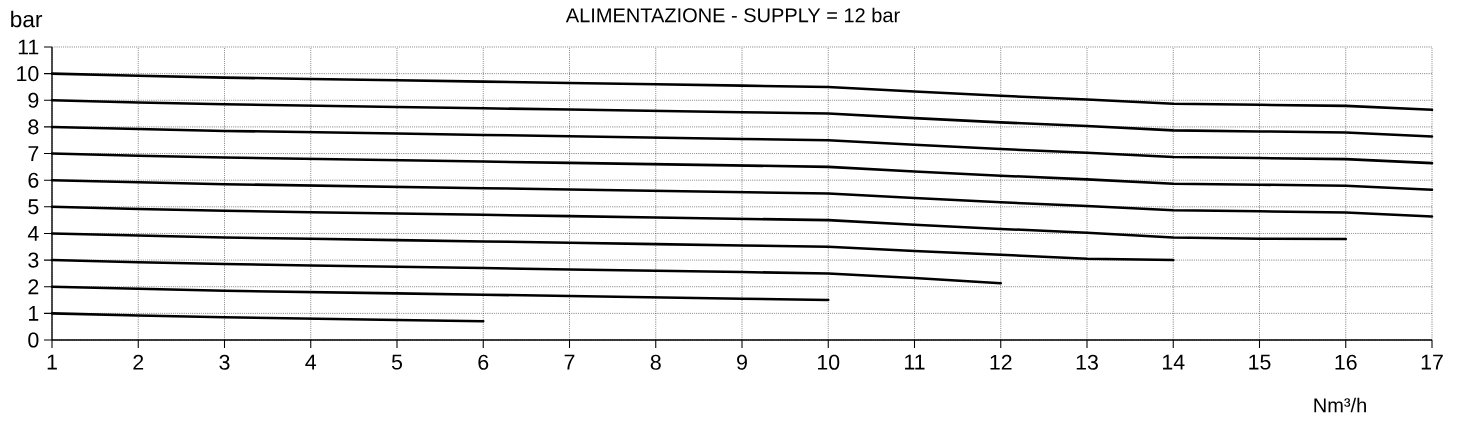 The image size is (1466, 421). What do you see at coordinates (33, 180) in the screenshot?
I see `y-tick-label: 6` at bounding box center [33, 180].